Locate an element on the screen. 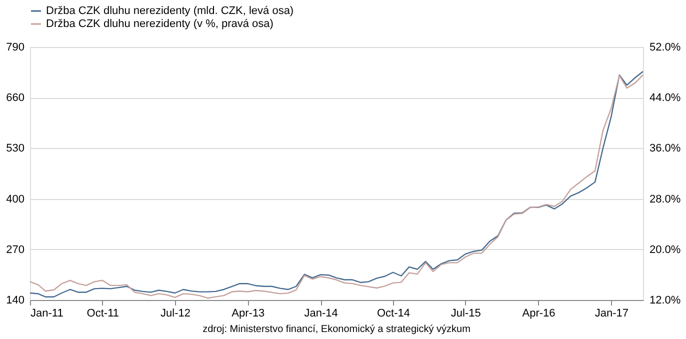 This screenshot has width=686, height=339. x-tick-label: Jul-12 is located at coordinates (175, 314).